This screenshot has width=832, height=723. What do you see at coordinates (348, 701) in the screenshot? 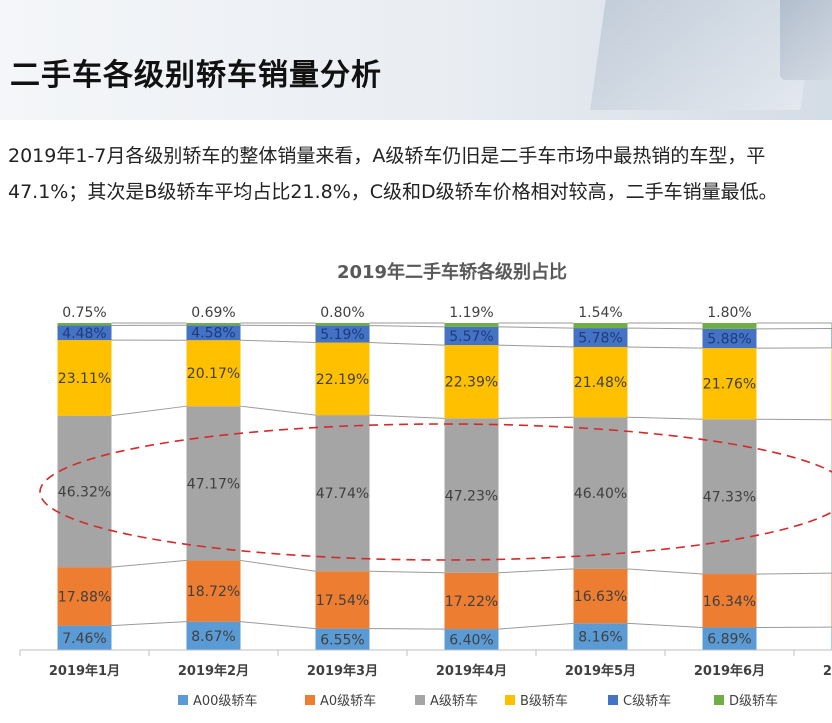
I see `legend-label: A0级轿车` at bounding box center [348, 701].